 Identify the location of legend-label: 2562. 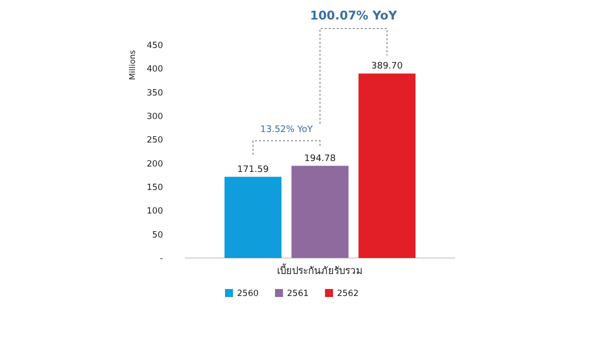
(348, 294).